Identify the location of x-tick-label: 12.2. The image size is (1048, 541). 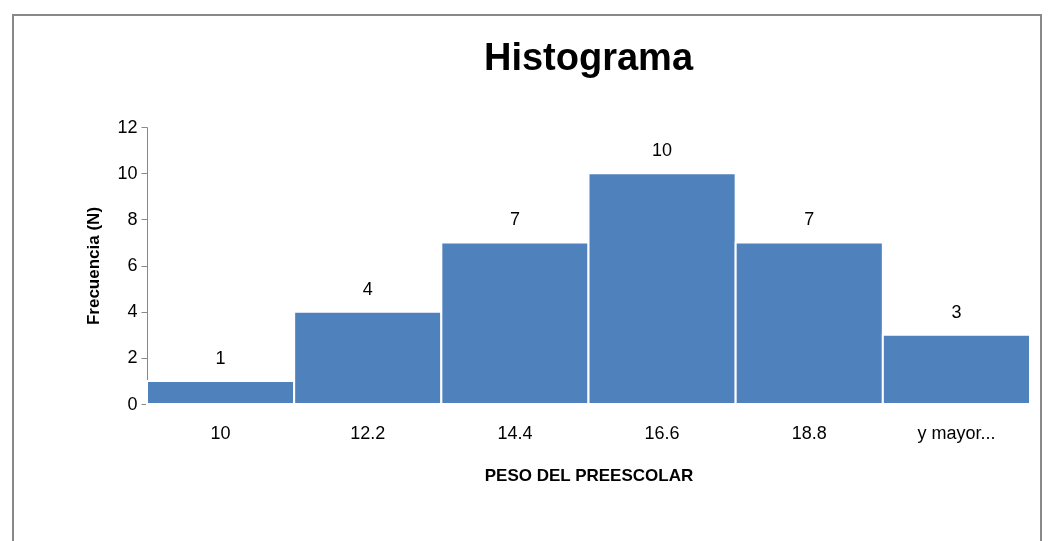
(368, 432).